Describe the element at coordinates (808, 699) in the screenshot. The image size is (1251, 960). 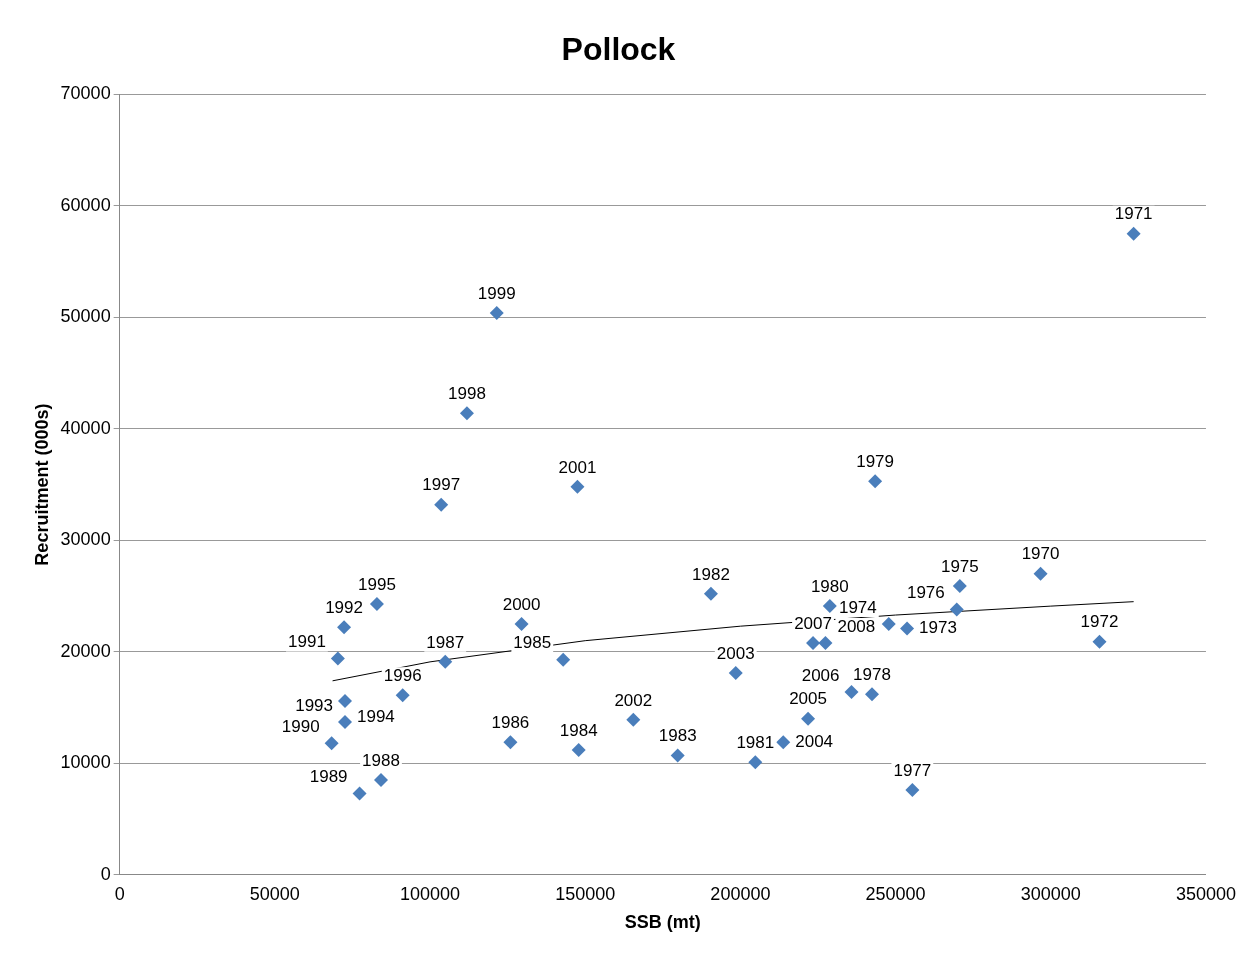
I see `annotation: 2005` at that location.